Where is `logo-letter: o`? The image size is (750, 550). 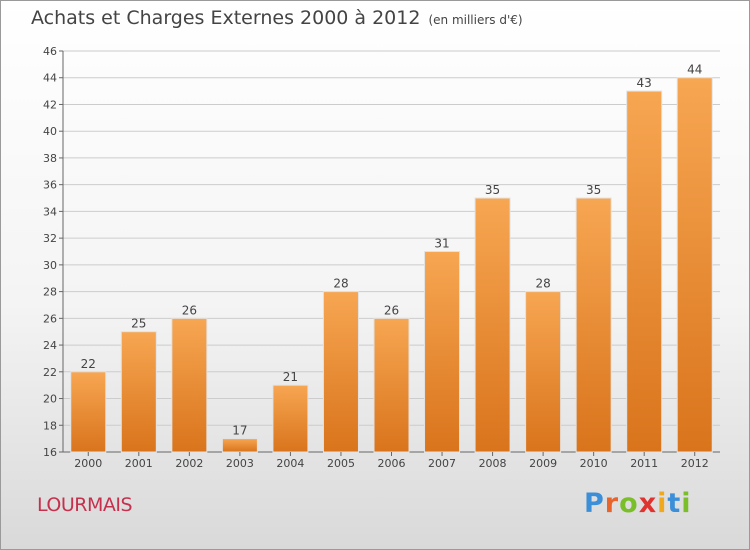
logo-letter: o is located at coordinates (629, 503).